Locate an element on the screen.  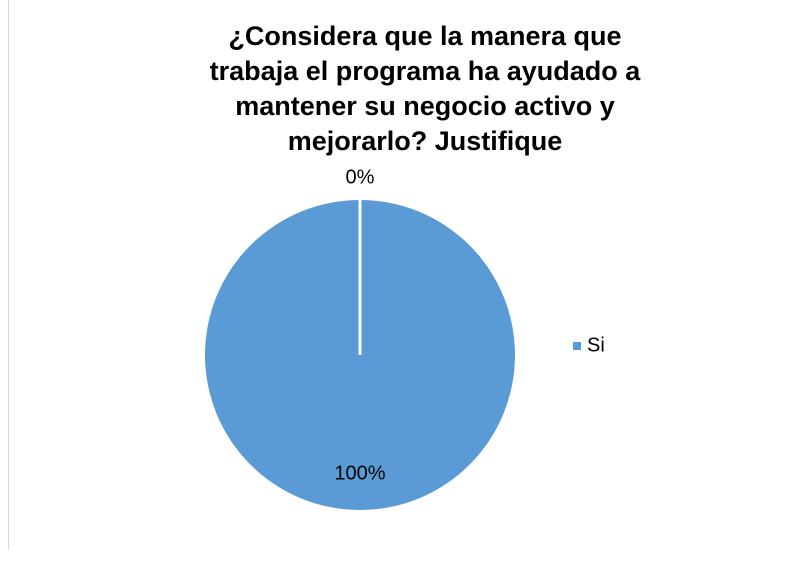
legend-label: Si is located at coordinates (596, 345).